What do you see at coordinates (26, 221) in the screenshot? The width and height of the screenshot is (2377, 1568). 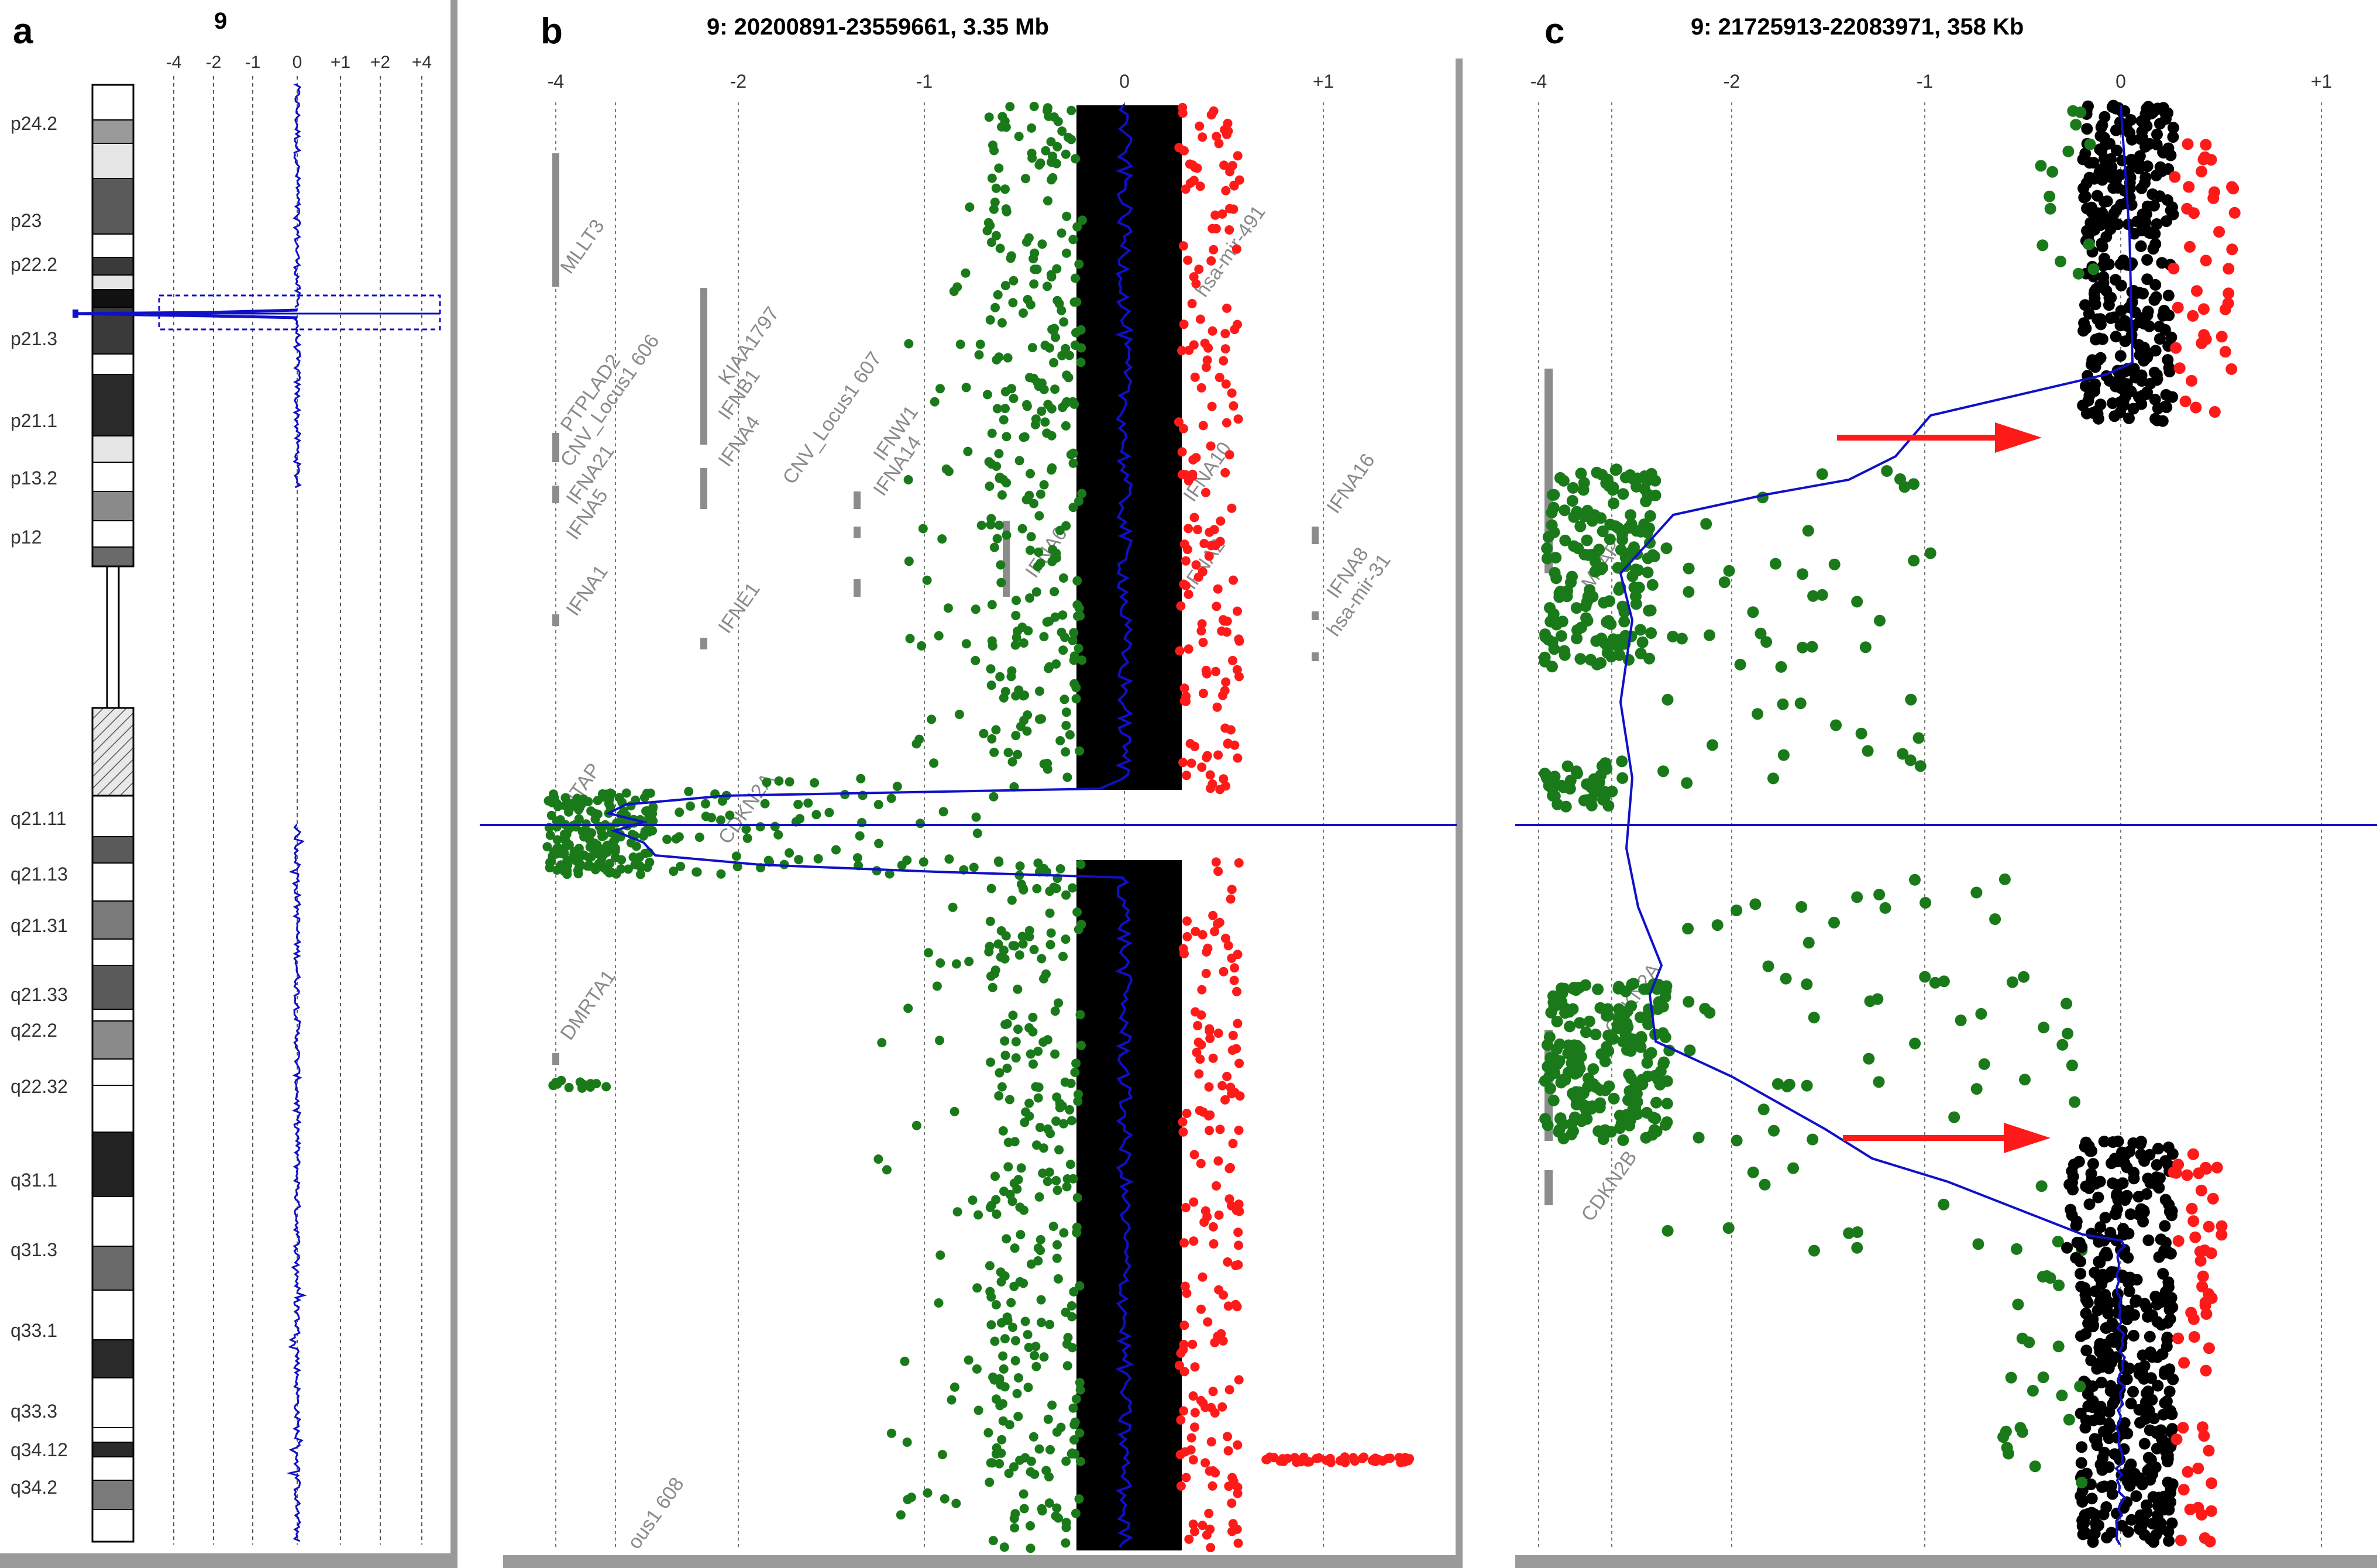 I see `band-label: p23` at bounding box center [26, 221].